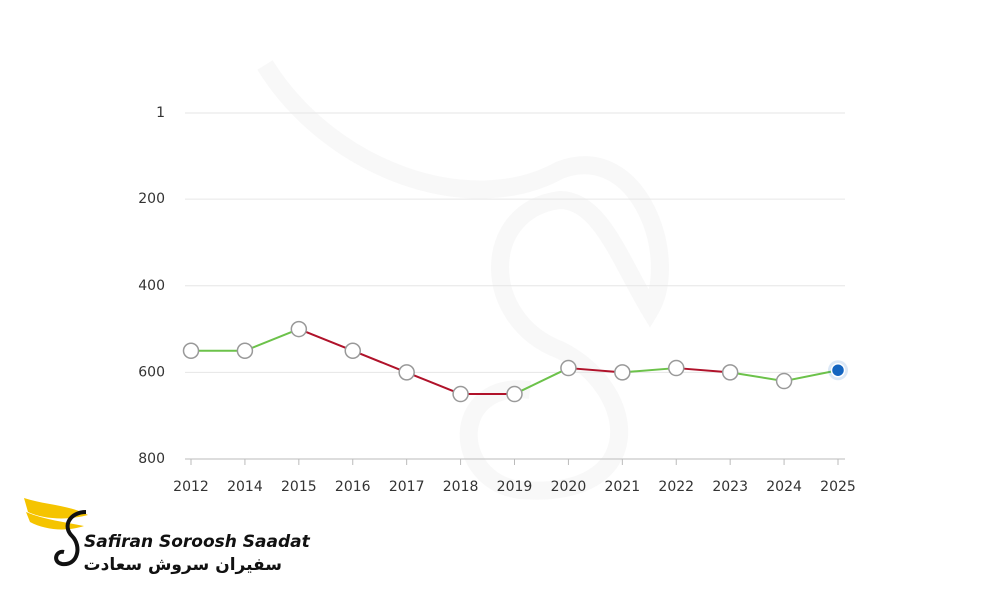 The height and width of the screenshot is (600, 1000). What do you see at coordinates (56, 508) in the screenshot?
I see `logo-wing` at bounding box center [56, 508].